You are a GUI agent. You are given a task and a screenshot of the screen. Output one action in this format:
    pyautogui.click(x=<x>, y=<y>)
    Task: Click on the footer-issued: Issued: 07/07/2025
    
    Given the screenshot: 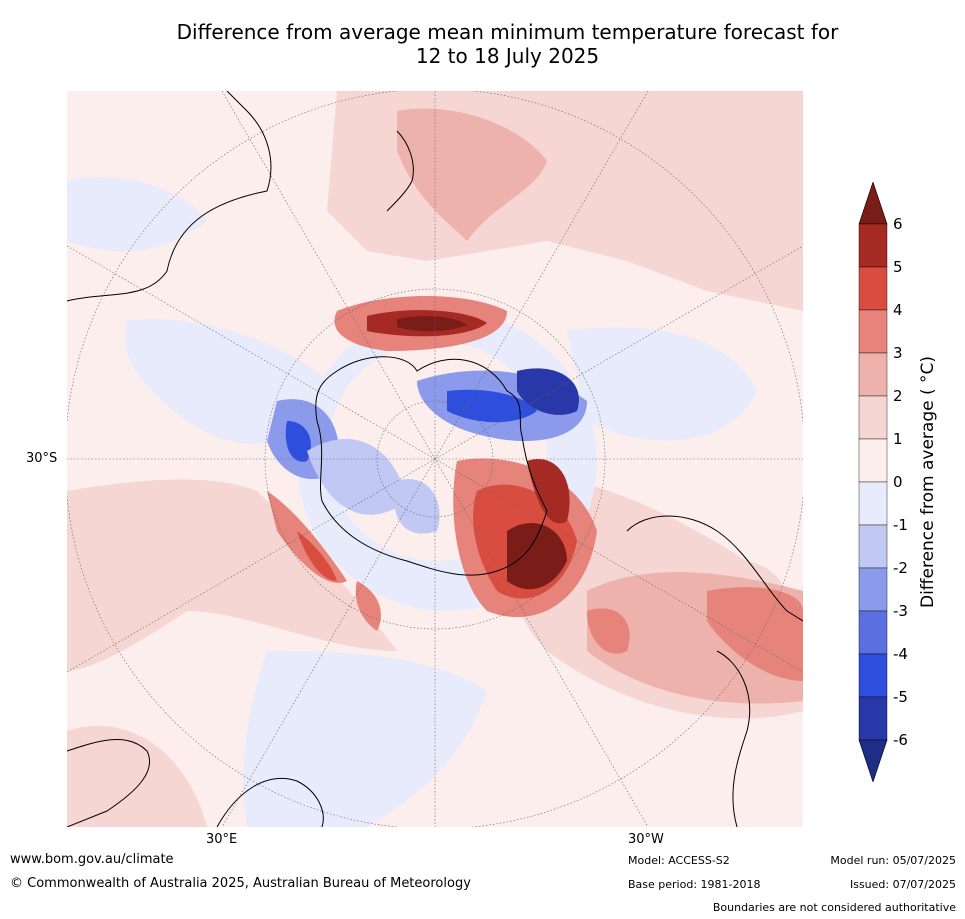 What is the action you would take?
    pyautogui.click(x=902, y=884)
    